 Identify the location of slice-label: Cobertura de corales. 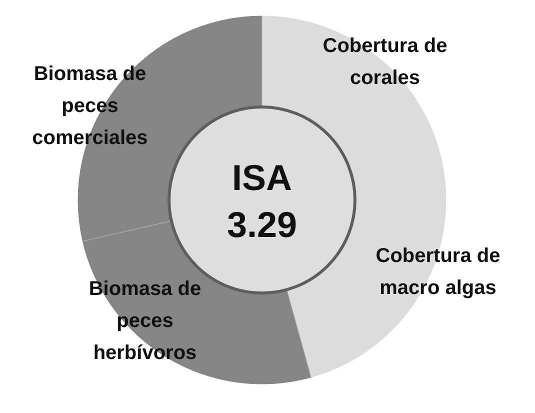
(385, 62).